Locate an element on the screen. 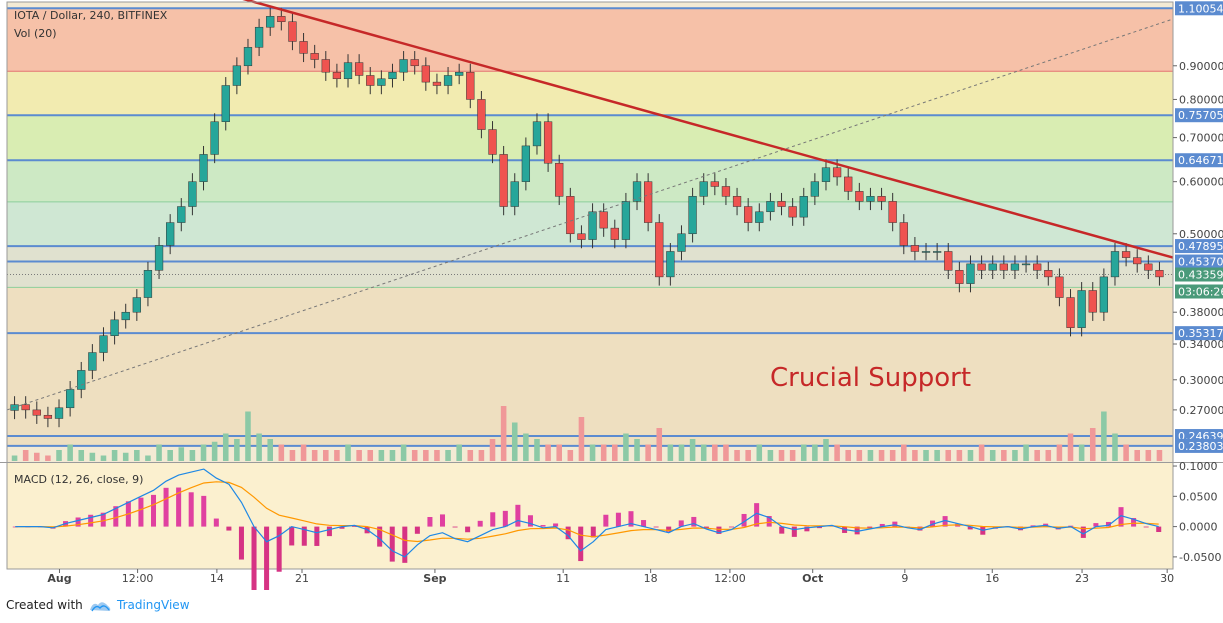 This screenshot has width=1223, height=623. price-label: 0.47895 is located at coordinates (1200, 246).